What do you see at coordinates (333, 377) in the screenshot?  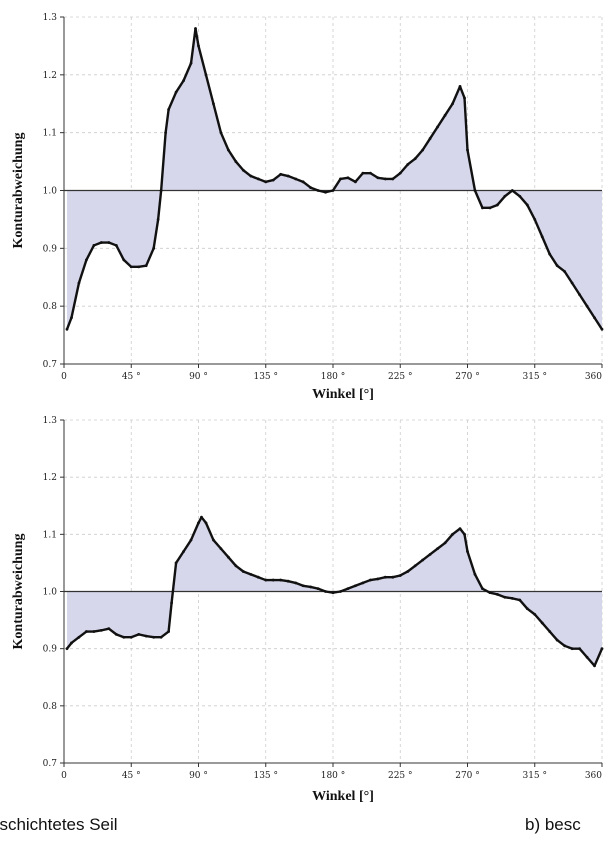 I see `x-tick-label: 180 °` at bounding box center [333, 377].